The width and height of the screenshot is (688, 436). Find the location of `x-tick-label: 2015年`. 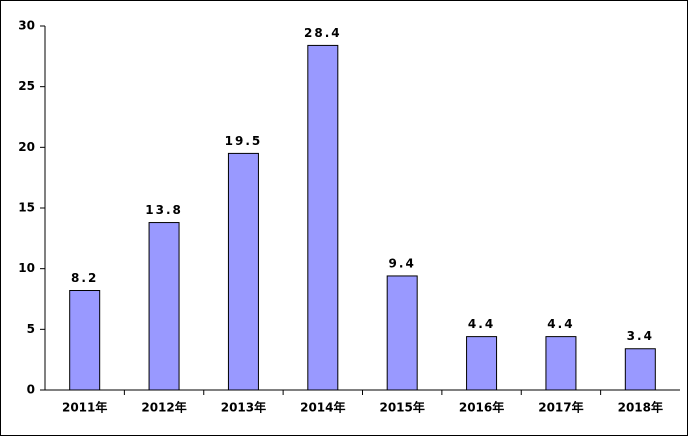

x-tick-label: 2015年 is located at coordinates (401, 407).